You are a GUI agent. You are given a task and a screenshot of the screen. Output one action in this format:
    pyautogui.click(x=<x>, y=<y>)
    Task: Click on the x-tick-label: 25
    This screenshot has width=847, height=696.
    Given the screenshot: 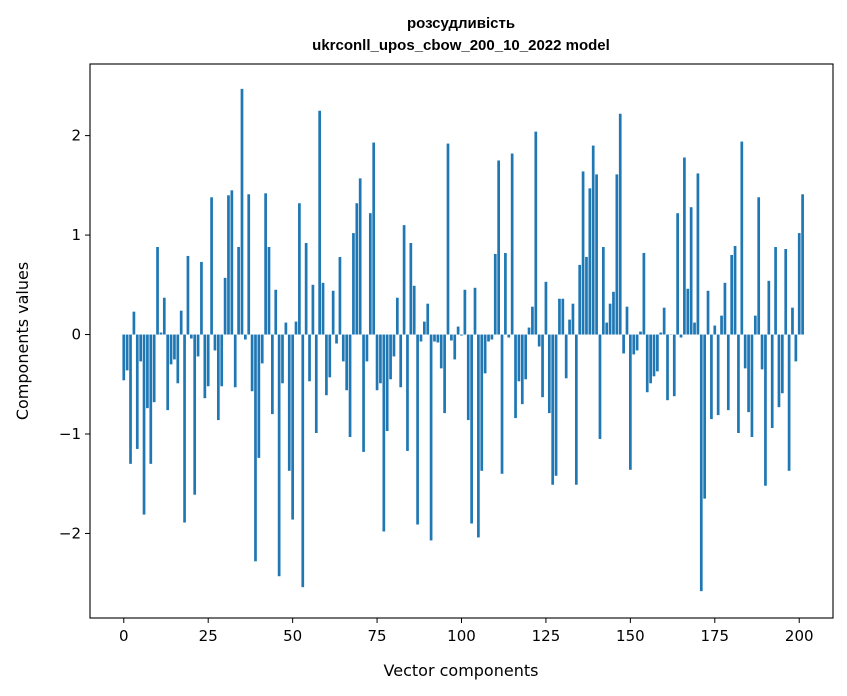 What is the action you would take?
    pyautogui.click(x=208, y=636)
    